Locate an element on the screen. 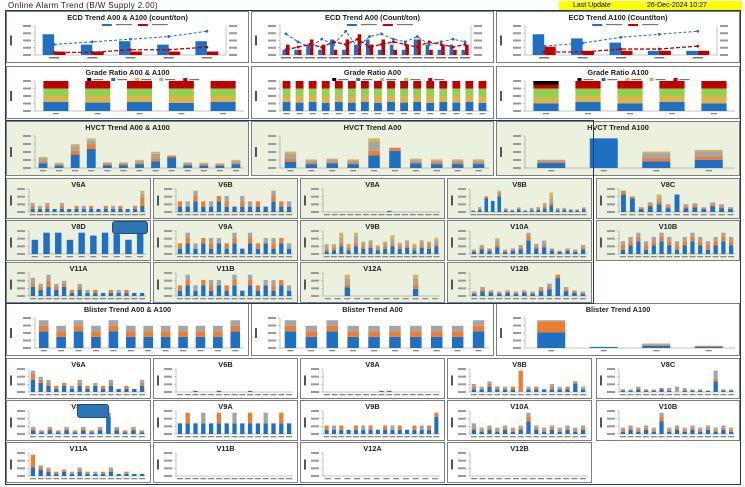 The width and height of the screenshot is (745, 487). ecd-trend-a100-count-ton-chart-2: ECD Trend A100 (Count/ton) is located at coordinates (618, 37).